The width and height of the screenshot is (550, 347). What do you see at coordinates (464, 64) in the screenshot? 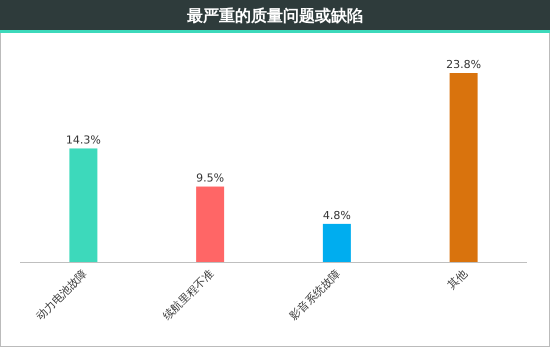
I see `data-label: 23.8%` at bounding box center [464, 64].